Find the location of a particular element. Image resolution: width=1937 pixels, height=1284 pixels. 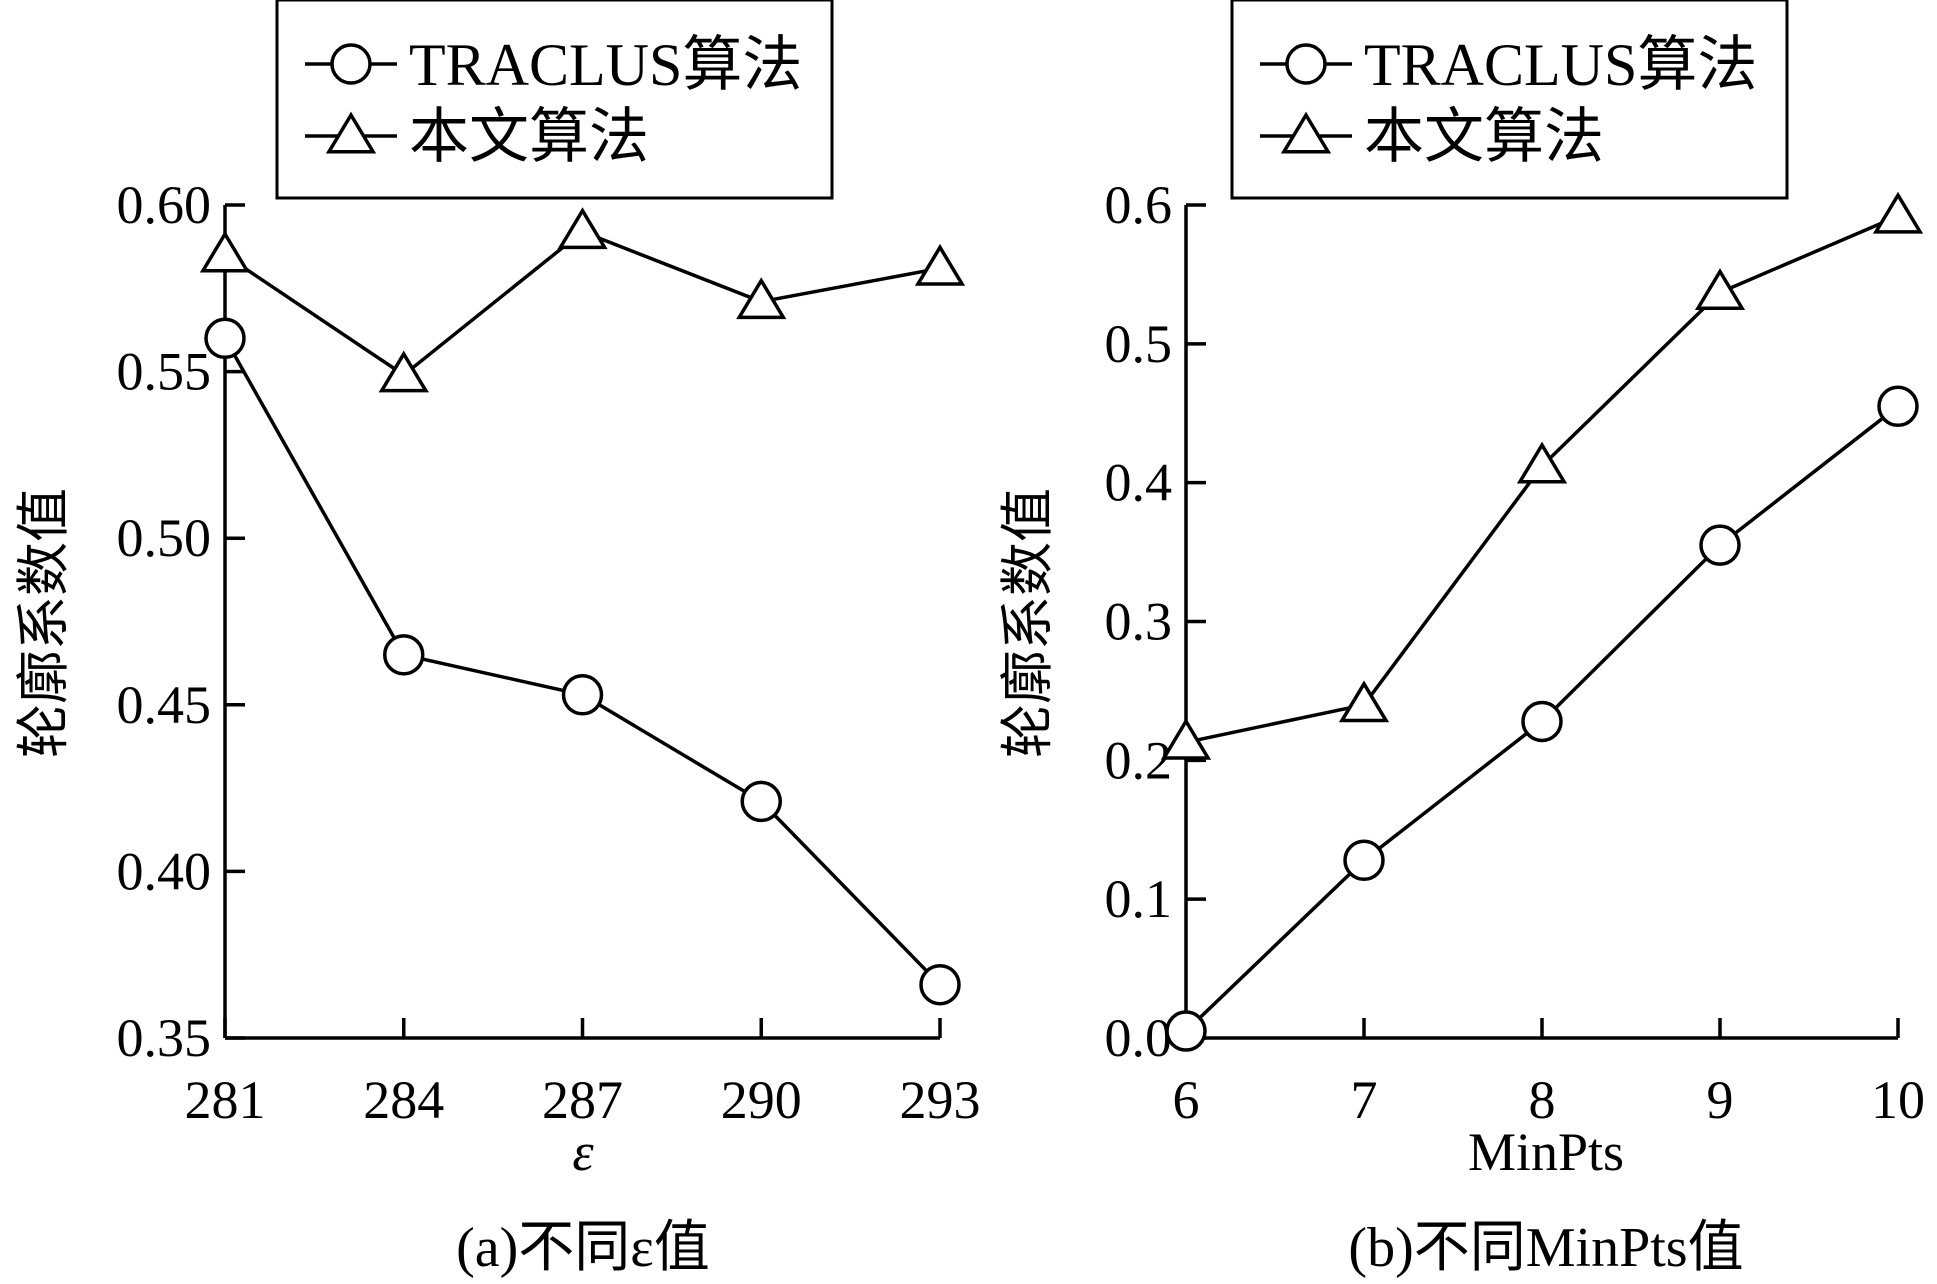

panel-b-caption: (b)不同MinPts值 is located at coordinates (1545, 1248).